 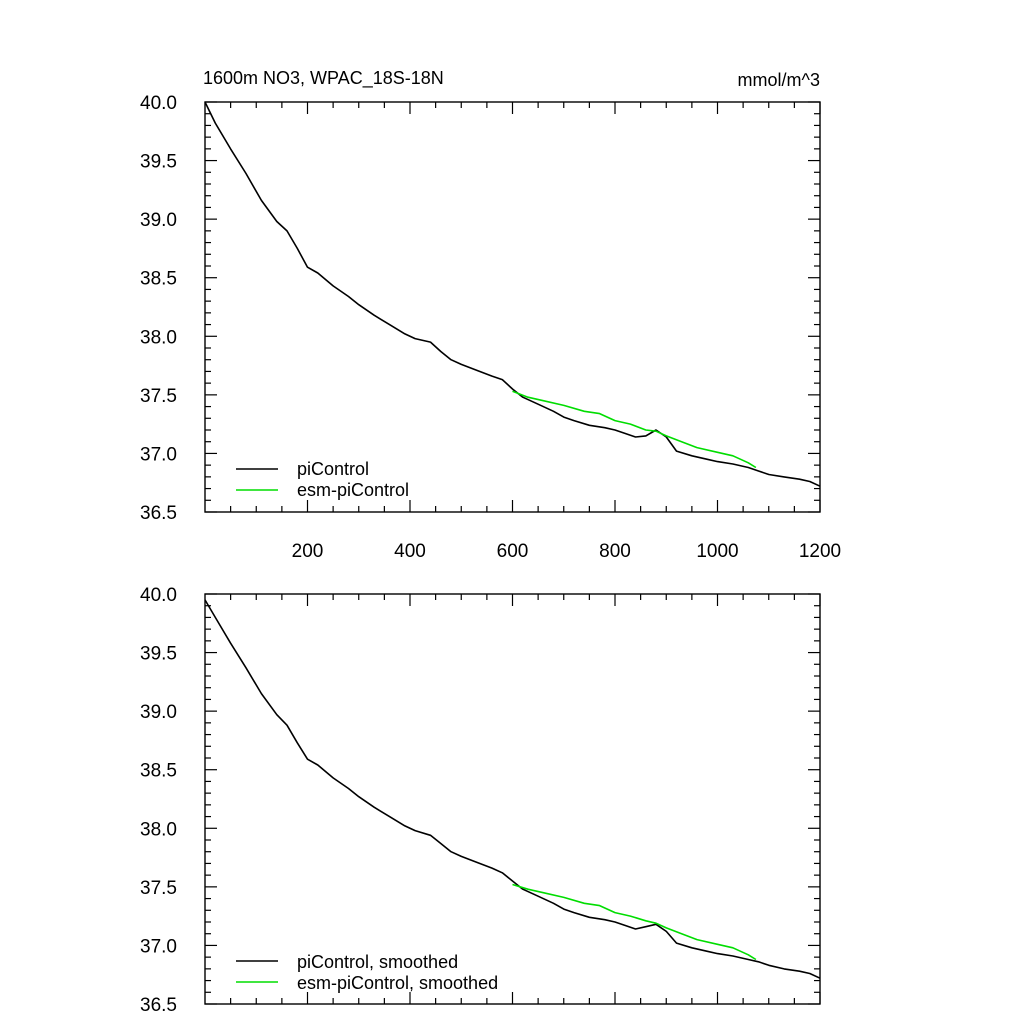 I want to click on legend-label-esm-picontrol-smoothed: esm-piControl, smoothed, so click(x=397, y=983).